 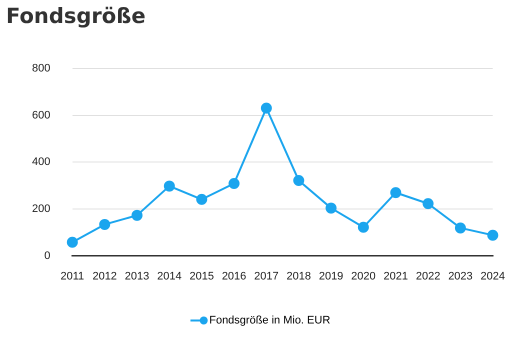 What do you see at coordinates (41, 68) in the screenshot?
I see `y-tick-label: 800` at bounding box center [41, 68].